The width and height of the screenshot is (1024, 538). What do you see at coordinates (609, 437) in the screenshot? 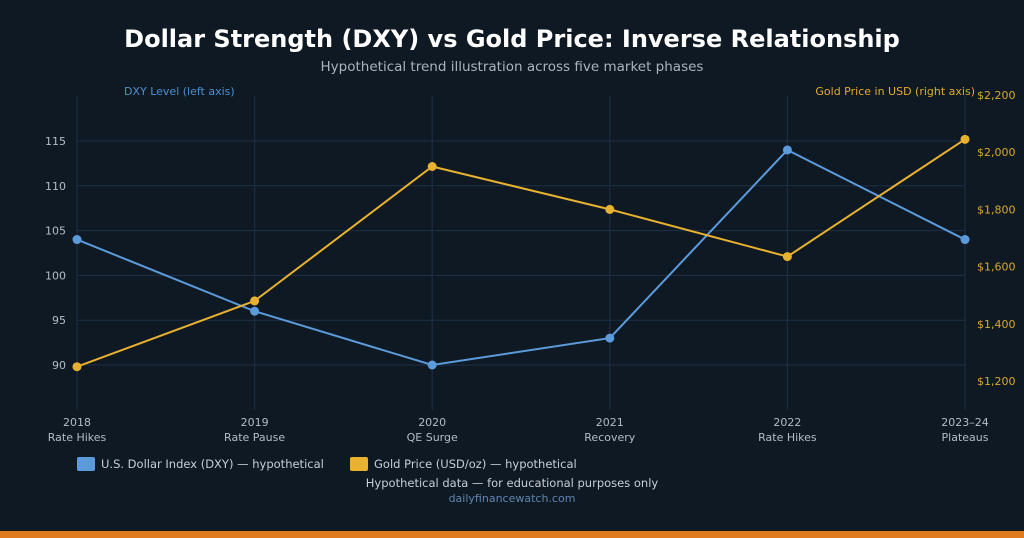
I see `x-tick-phase: Recovery` at bounding box center [609, 437].